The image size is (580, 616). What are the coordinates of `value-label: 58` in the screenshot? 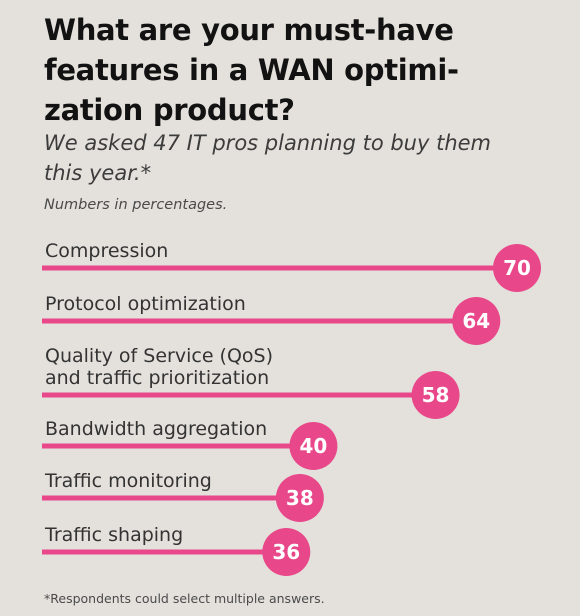 It's located at (436, 395).